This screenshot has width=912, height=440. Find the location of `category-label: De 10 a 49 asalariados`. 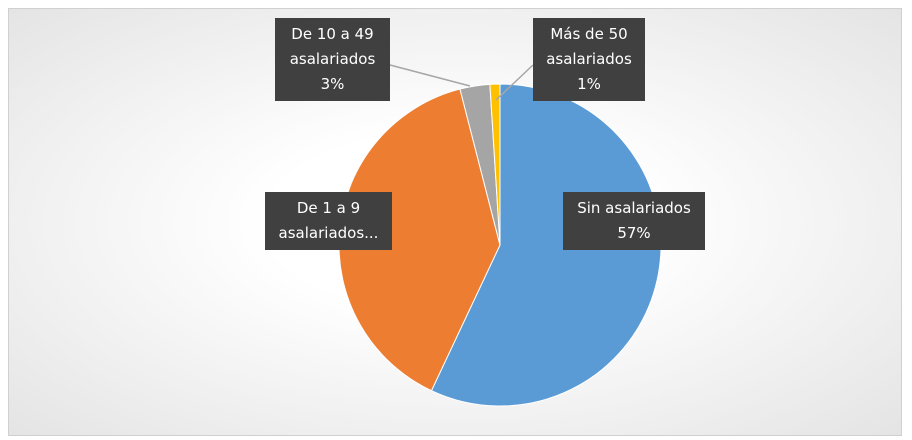

category-label: De 10 a 49 asalariados is located at coordinates (332, 46).